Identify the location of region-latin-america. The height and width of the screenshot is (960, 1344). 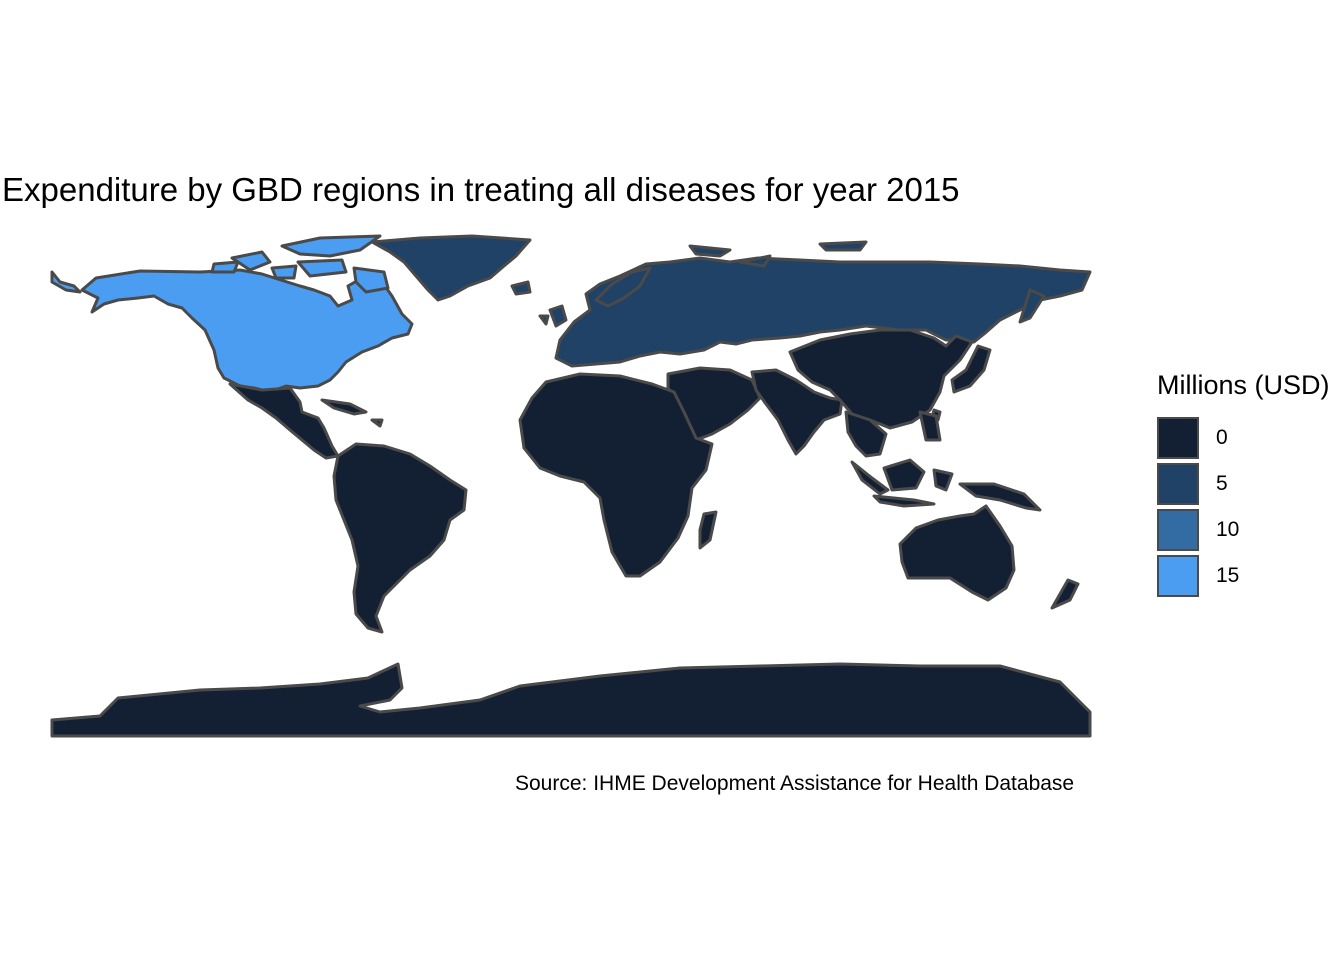
(348, 508).